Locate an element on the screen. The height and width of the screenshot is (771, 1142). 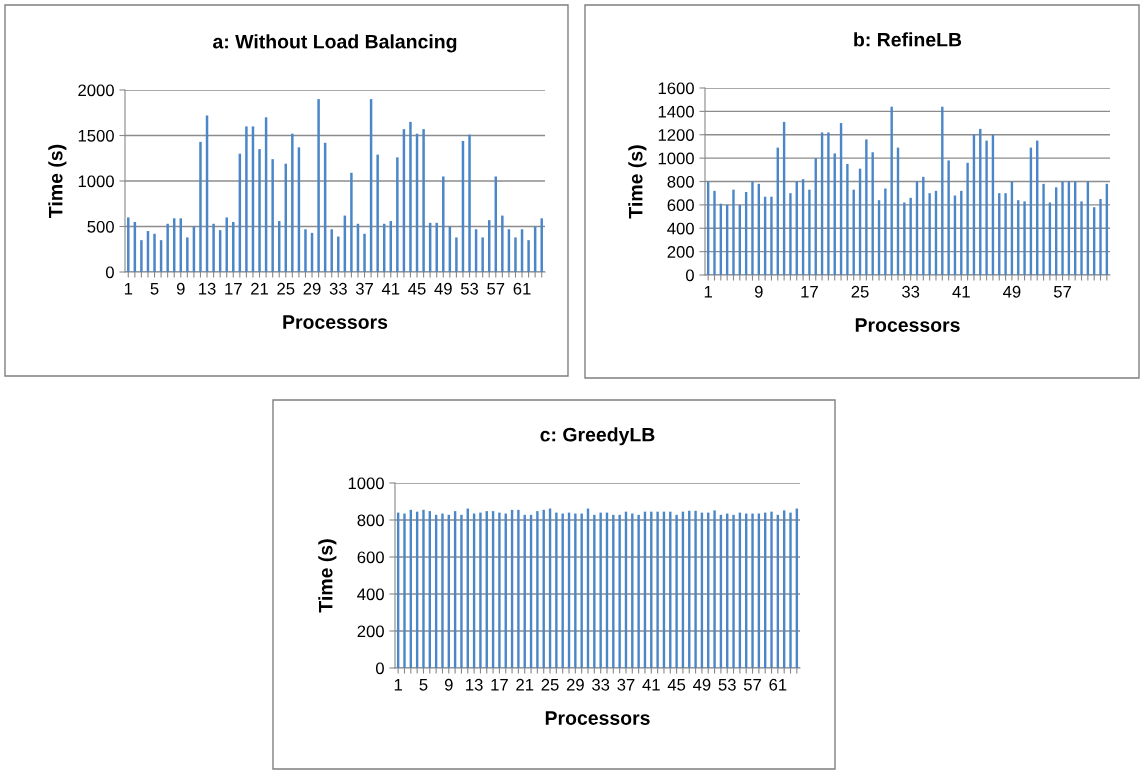
y-tick-label: 1000 is located at coordinates (96, 181).